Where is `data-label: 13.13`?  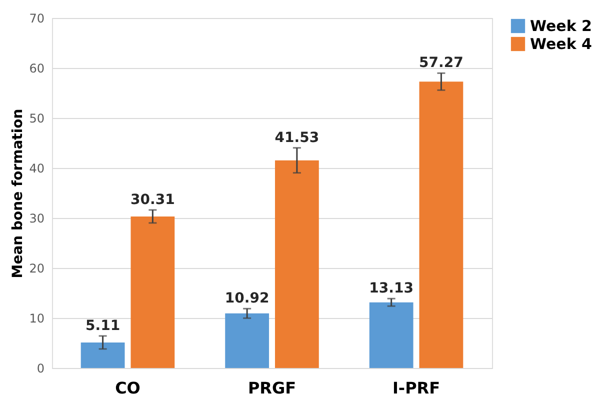 data-label: 13.13 is located at coordinates (391, 288).